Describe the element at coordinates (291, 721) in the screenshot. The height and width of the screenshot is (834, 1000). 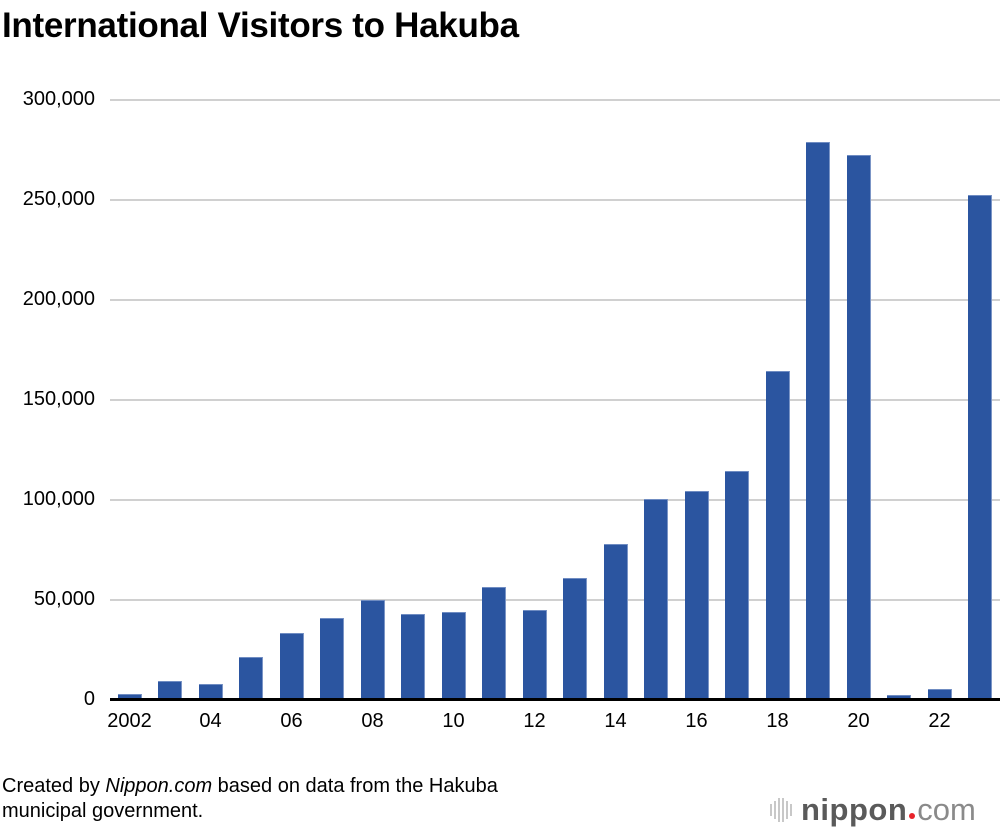
I see `x-tick-label: 06` at that location.